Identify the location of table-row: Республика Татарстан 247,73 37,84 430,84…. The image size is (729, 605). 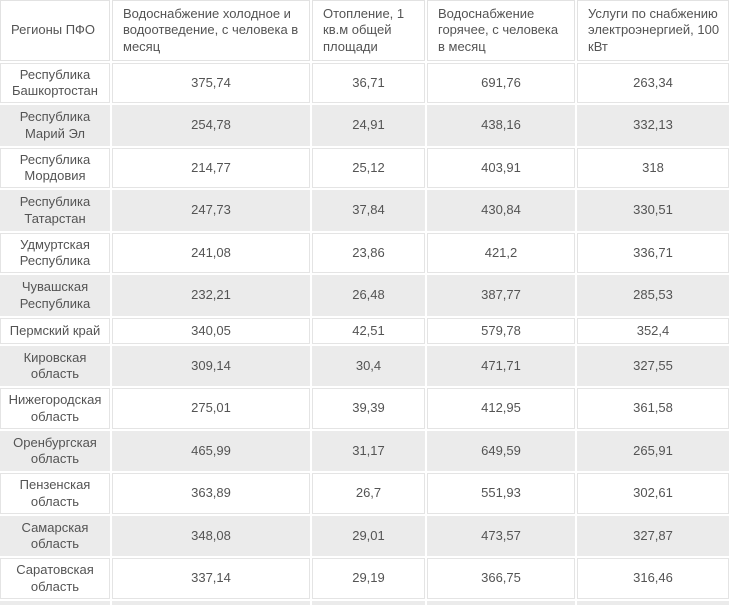
(364, 210).